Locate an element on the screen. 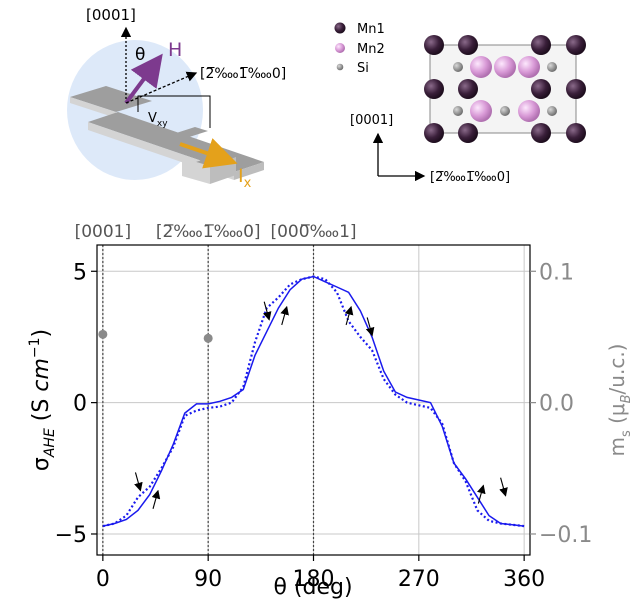 This screenshot has height=606, width=644. top-direction-labels: [0001] [2̅‱1̅‱0] [000̅‱1] is located at coordinates (216, 232).